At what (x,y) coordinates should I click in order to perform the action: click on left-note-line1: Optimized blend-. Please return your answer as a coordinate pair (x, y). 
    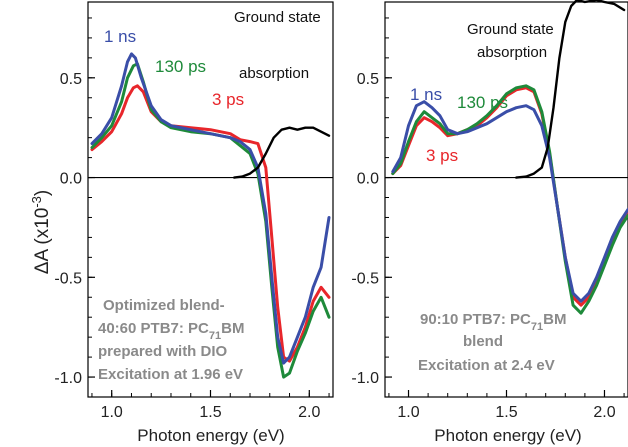
    Looking at the image, I should click on (164, 305).